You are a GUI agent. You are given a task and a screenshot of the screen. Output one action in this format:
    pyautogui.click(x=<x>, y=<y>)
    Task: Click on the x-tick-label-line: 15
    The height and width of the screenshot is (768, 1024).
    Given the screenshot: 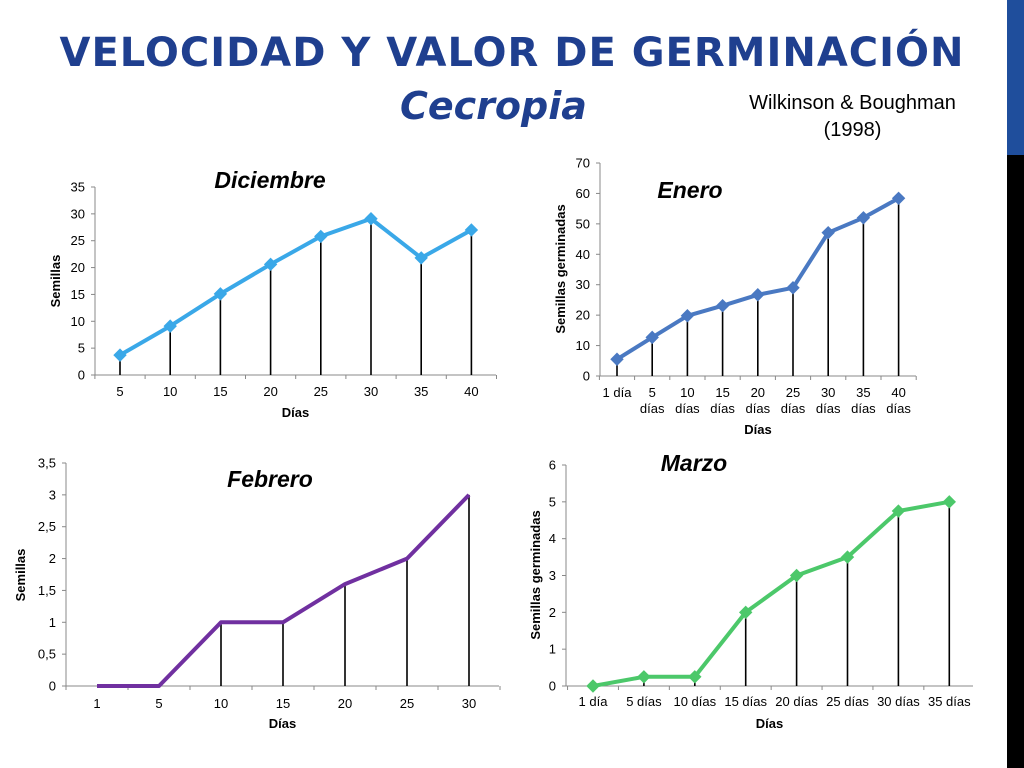 What is the action you would take?
    pyautogui.click(x=722, y=392)
    